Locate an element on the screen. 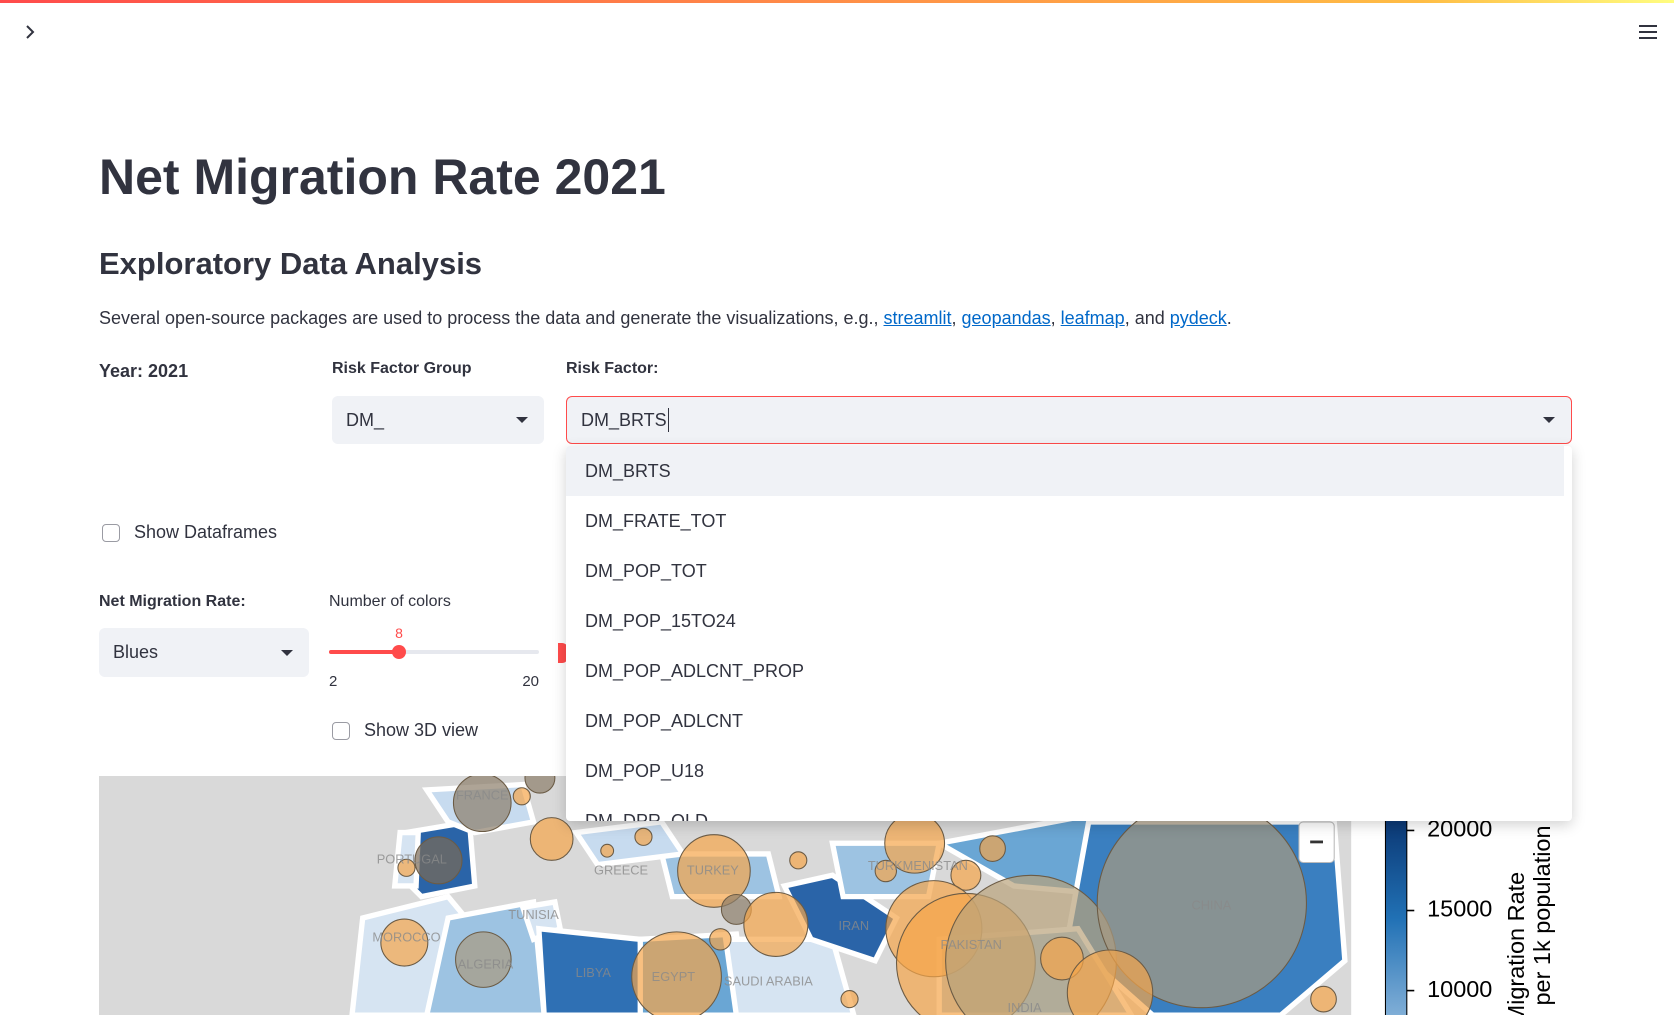 The height and width of the screenshot is (1015, 1674). dropdown-option: DM_POP_ADLCNT is located at coordinates (664, 721).